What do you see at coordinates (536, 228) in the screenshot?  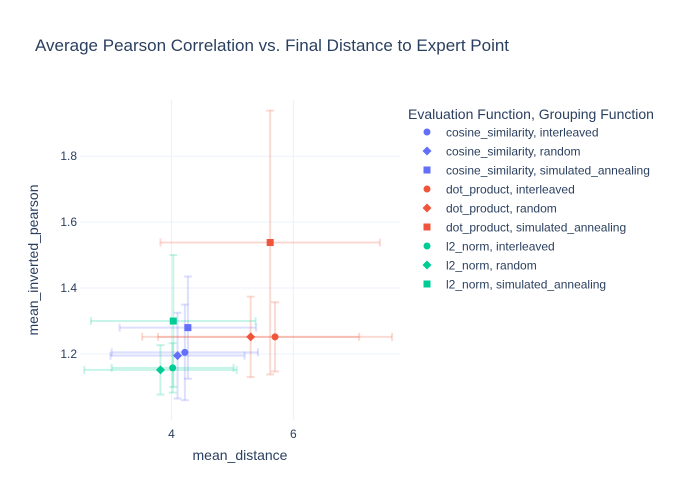 I see `legend-label: dot_product, simulated_annealing` at bounding box center [536, 228].